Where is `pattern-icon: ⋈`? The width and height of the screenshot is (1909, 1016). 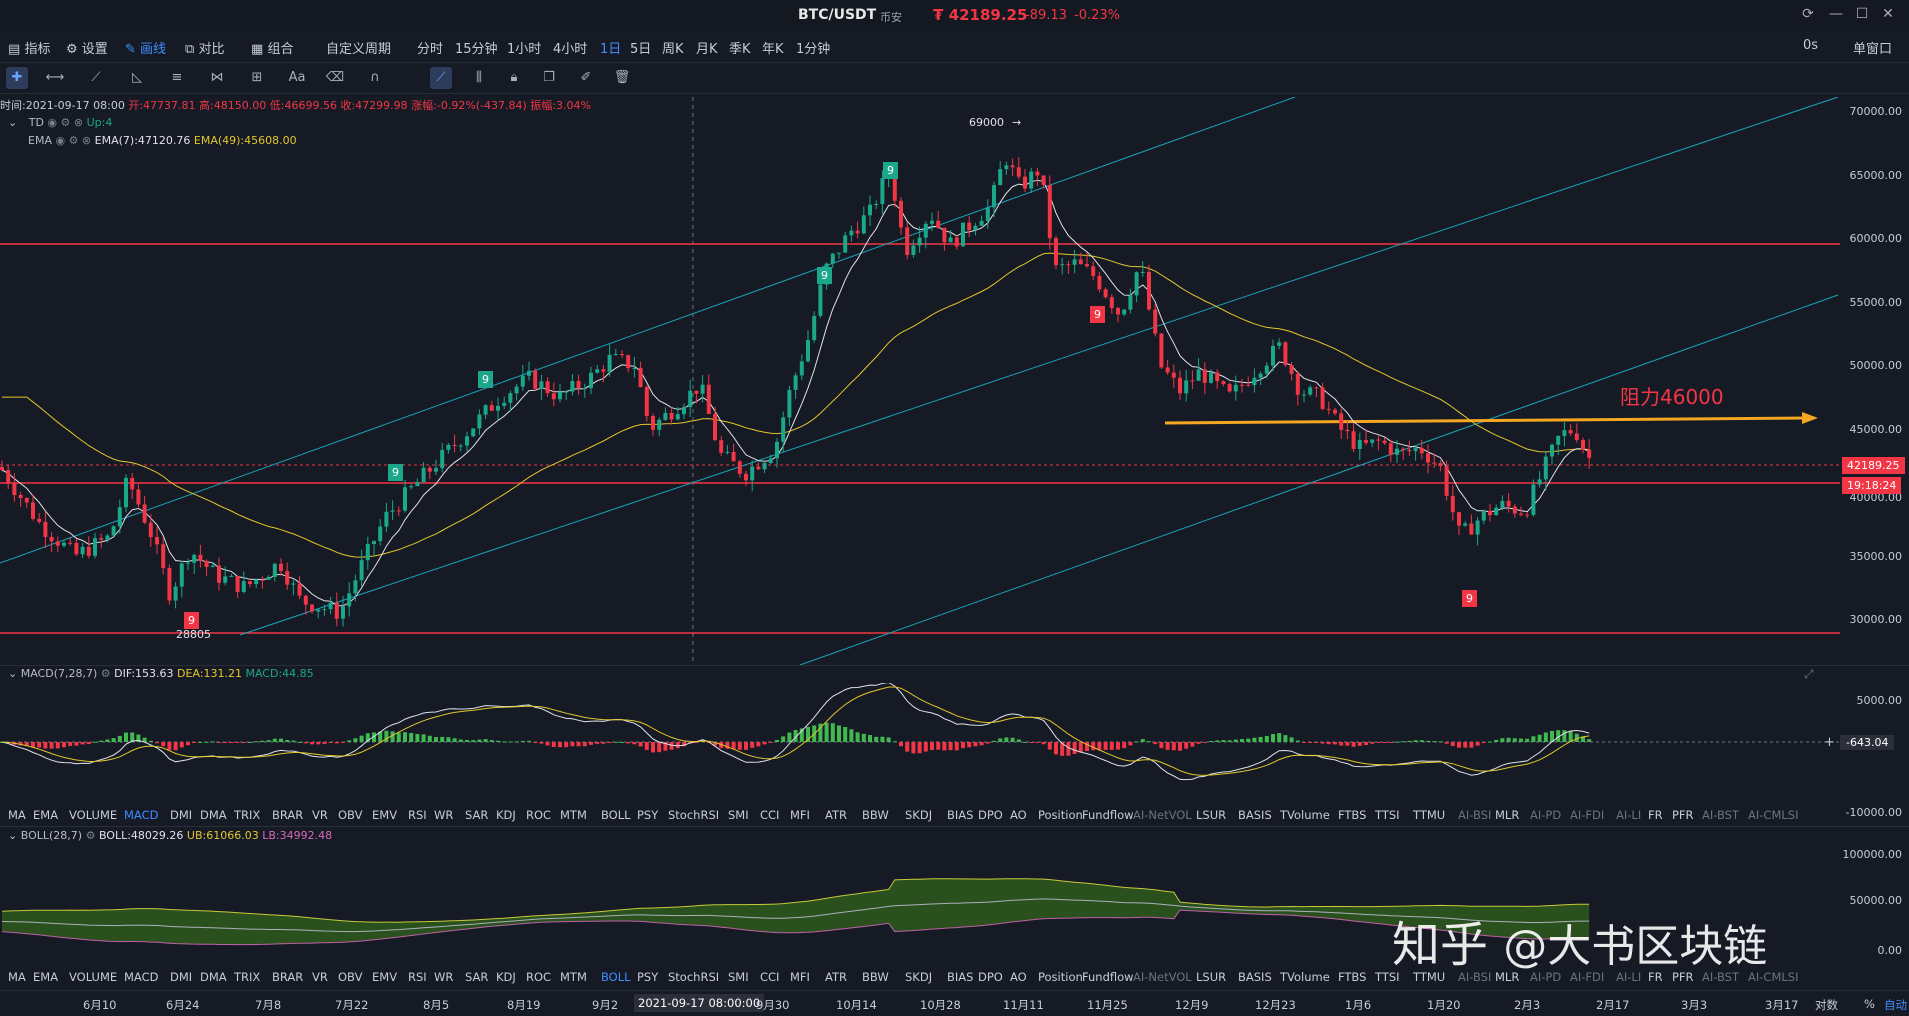
pattern-icon: ⋈ is located at coordinates (217, 77).